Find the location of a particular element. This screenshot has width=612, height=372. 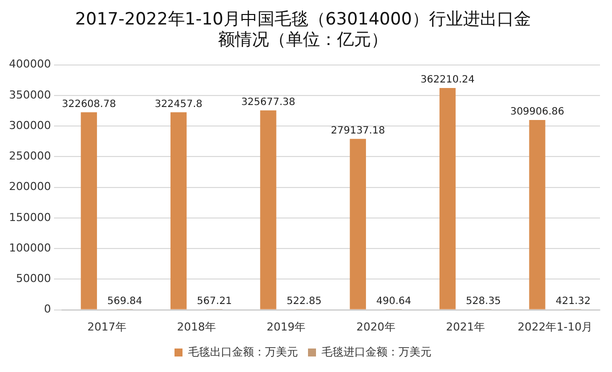

x-tick-label: 2020年 is located at coordinates (376, 327).